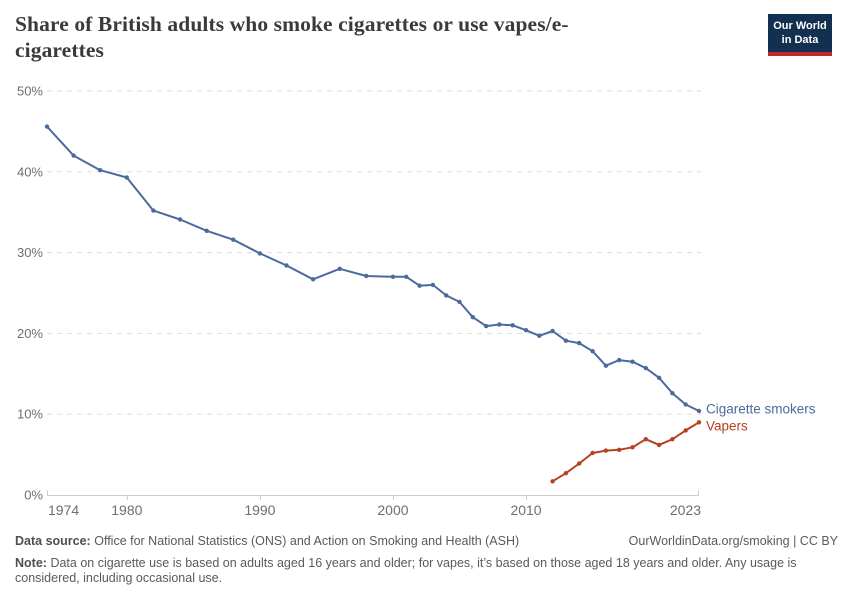 This screenshot has width=850, height=600. What do you see at coordinates (33, 495) in the screenshot?
I see `y-tick-label-0%: 0%` at bounding box center [33, 495].